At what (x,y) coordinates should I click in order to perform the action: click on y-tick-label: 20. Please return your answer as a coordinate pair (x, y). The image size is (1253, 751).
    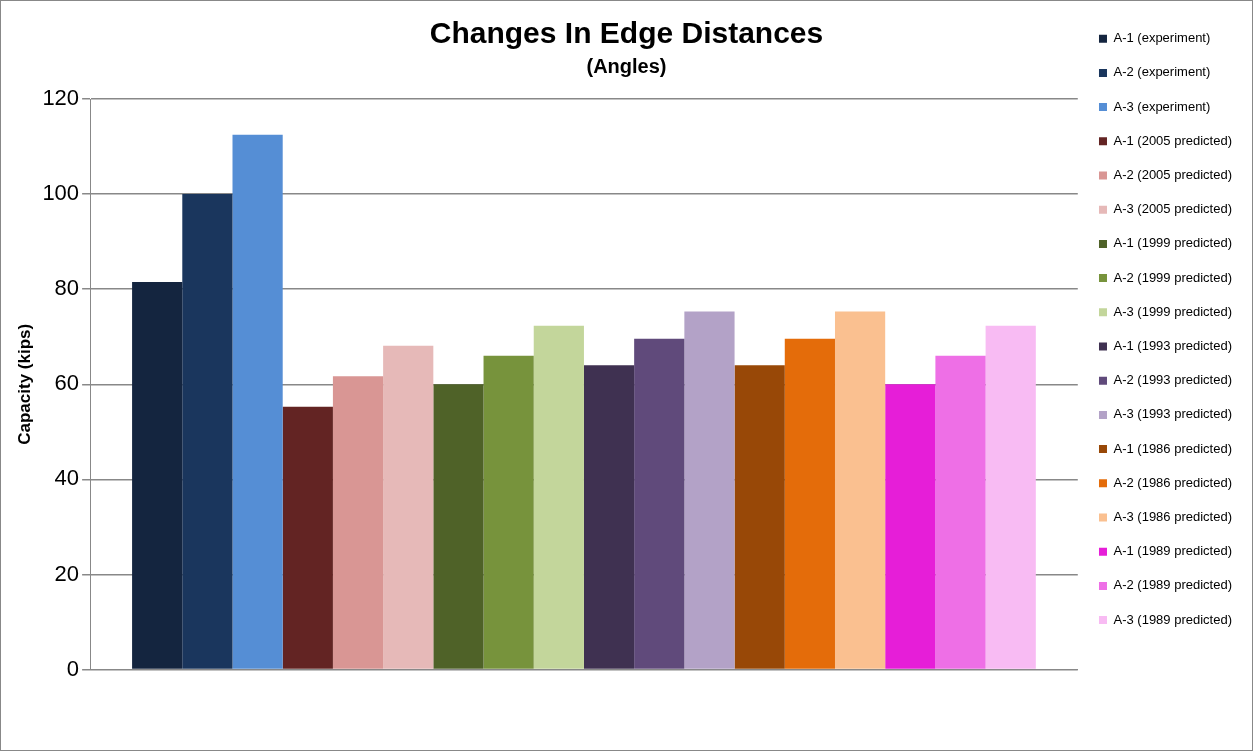
    Looking at the image, I should click on (67, 573).